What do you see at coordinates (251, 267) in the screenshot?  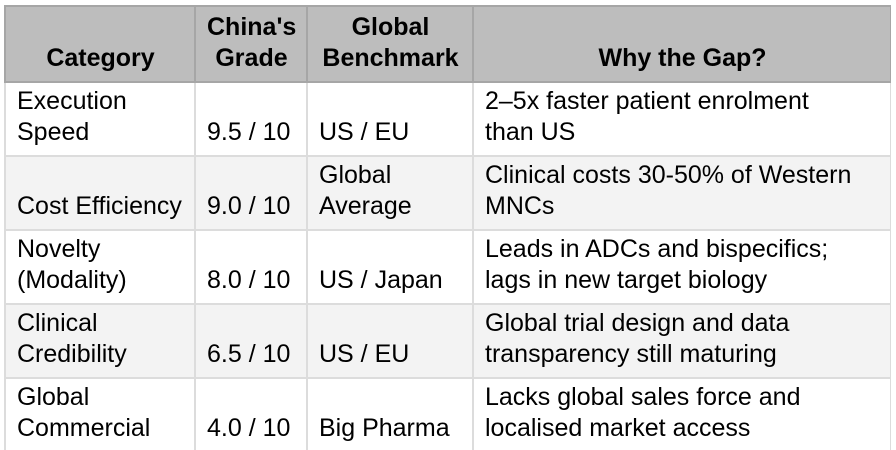 I see `cell-grade: 8.0 / 10` at bounding box center [251, 267].